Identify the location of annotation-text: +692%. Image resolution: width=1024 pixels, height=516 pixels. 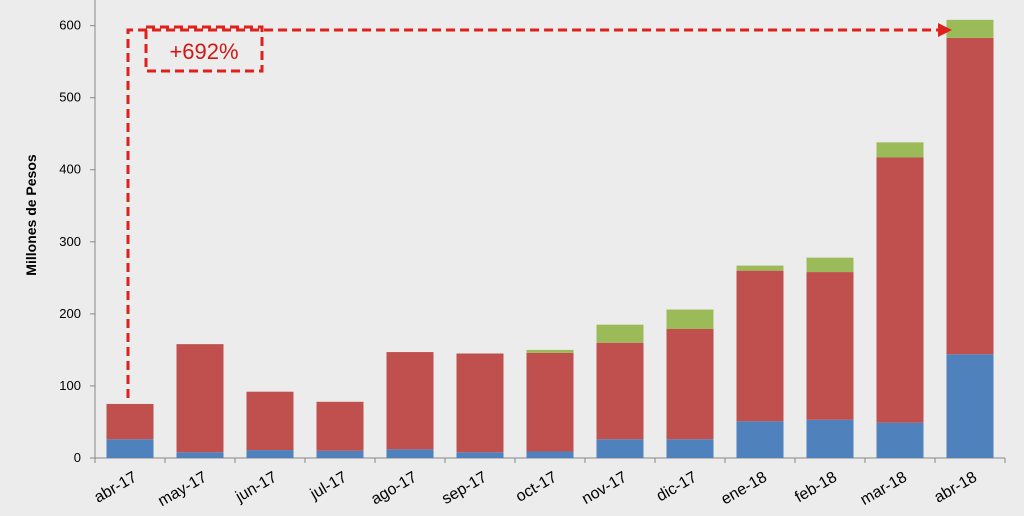
(203, 51).